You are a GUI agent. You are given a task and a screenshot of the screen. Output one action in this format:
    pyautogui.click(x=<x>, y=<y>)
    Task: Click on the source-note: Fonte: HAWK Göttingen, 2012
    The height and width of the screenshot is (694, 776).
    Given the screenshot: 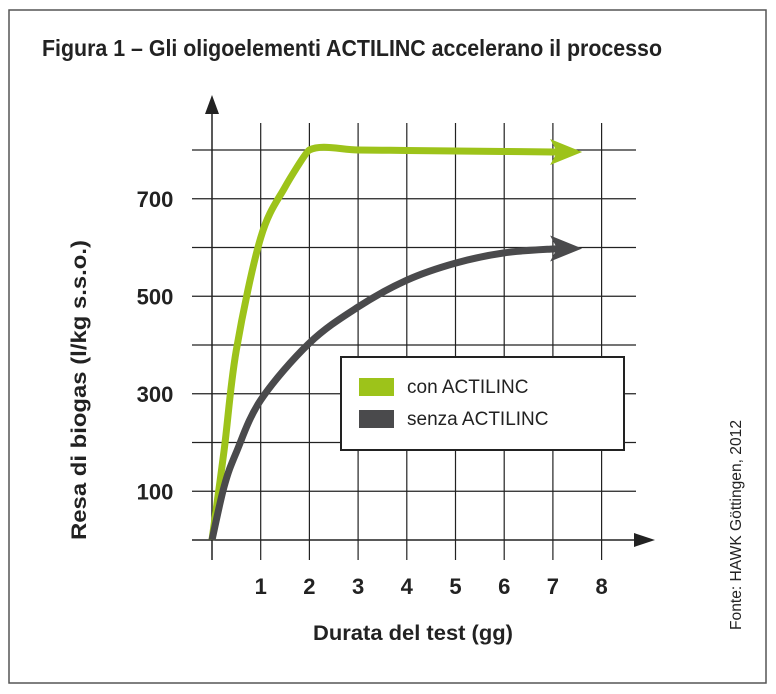 What is the action you would take?
    pyautogui.click(x=736, y=525)
    